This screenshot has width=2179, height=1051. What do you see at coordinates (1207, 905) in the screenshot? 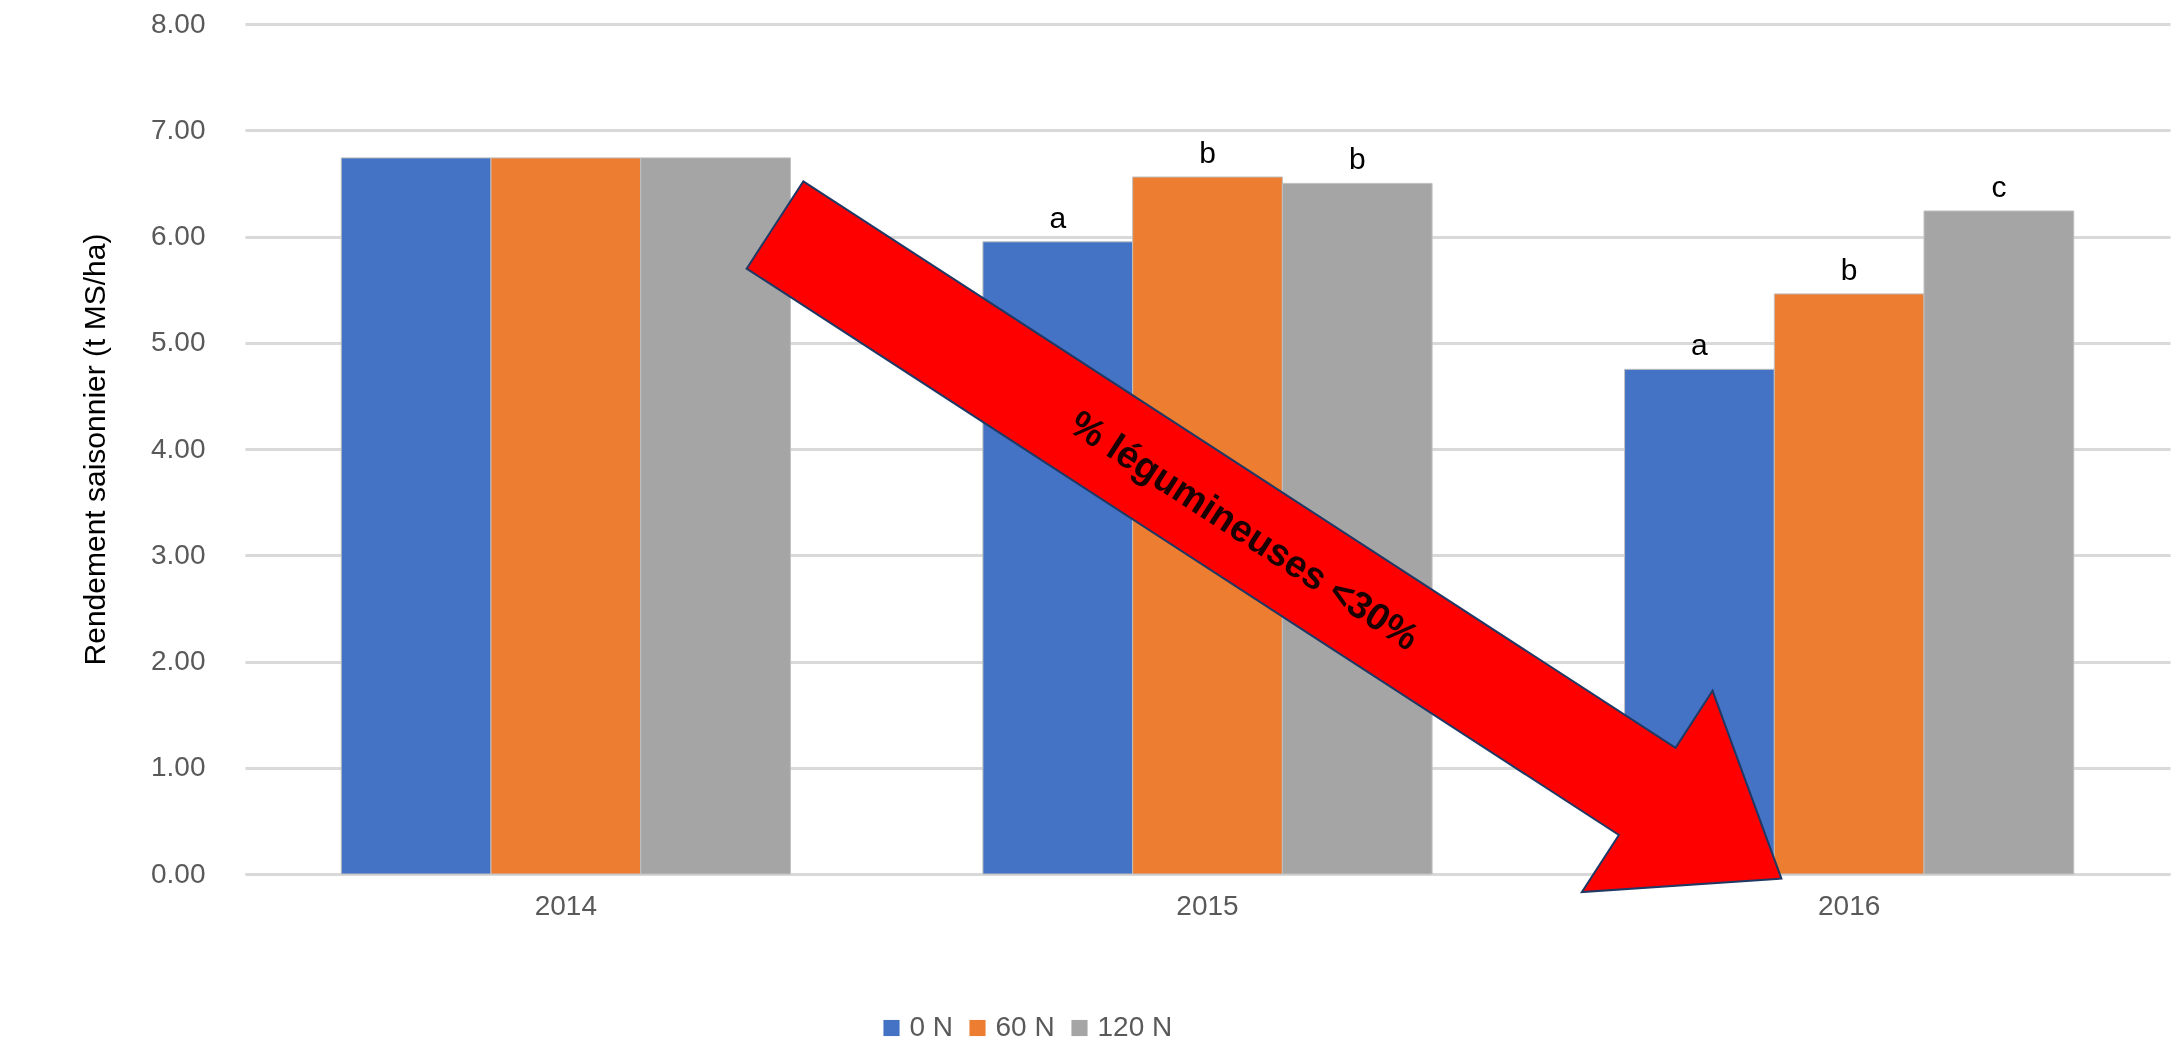
I see `x-tick-label: 2015` at bounding box center [1207, 905].